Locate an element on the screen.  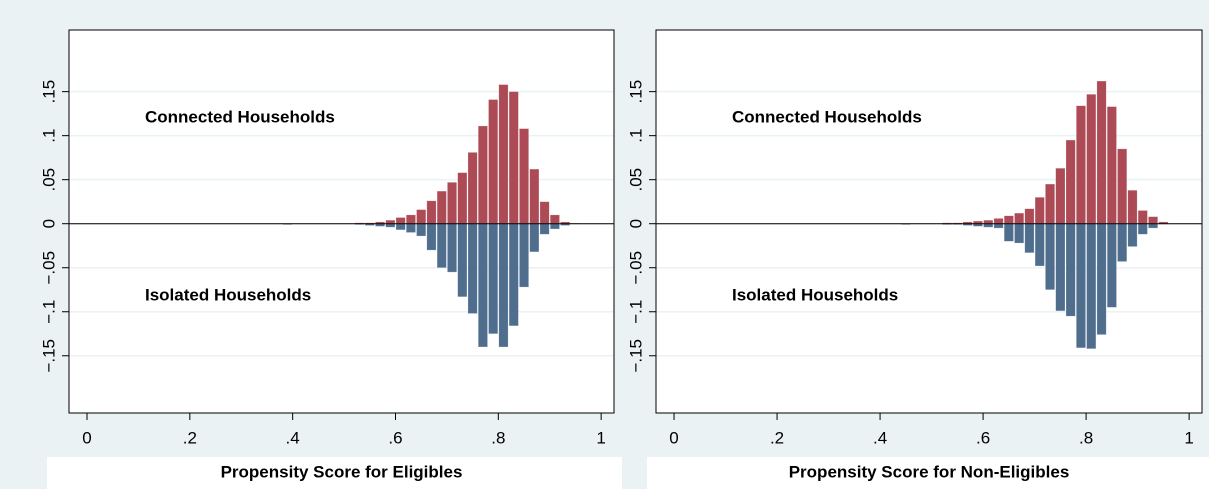
x-axis-label: Propensity Score for Non-Eligibles is located at coordinates (929, 471).